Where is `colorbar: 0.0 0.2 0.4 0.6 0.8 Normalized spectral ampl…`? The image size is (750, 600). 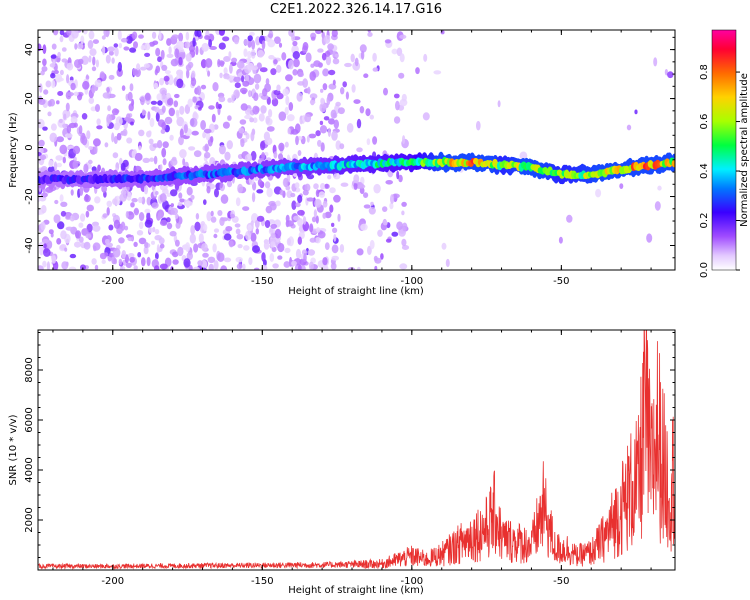 colorbar: 0.0 0.2 0.4 0.6 0.8 Normalized spectral ampl… is located at coordinates (724, 153).